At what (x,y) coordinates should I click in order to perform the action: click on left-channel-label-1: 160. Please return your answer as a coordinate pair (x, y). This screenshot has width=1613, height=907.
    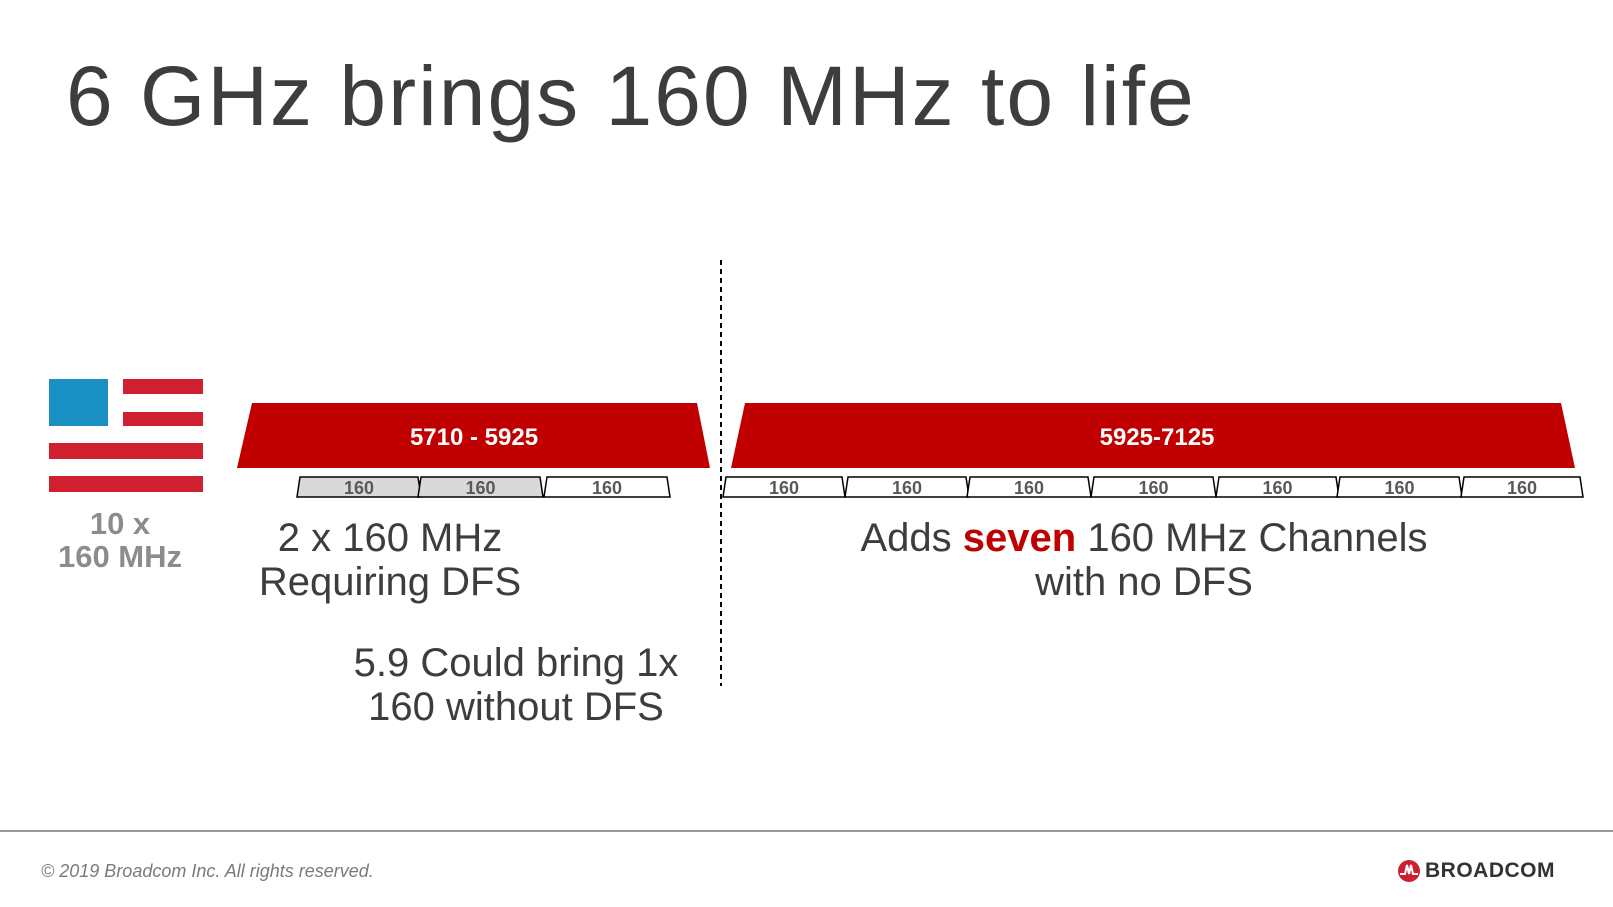
    Looking at the image, I should click on (359, 488).